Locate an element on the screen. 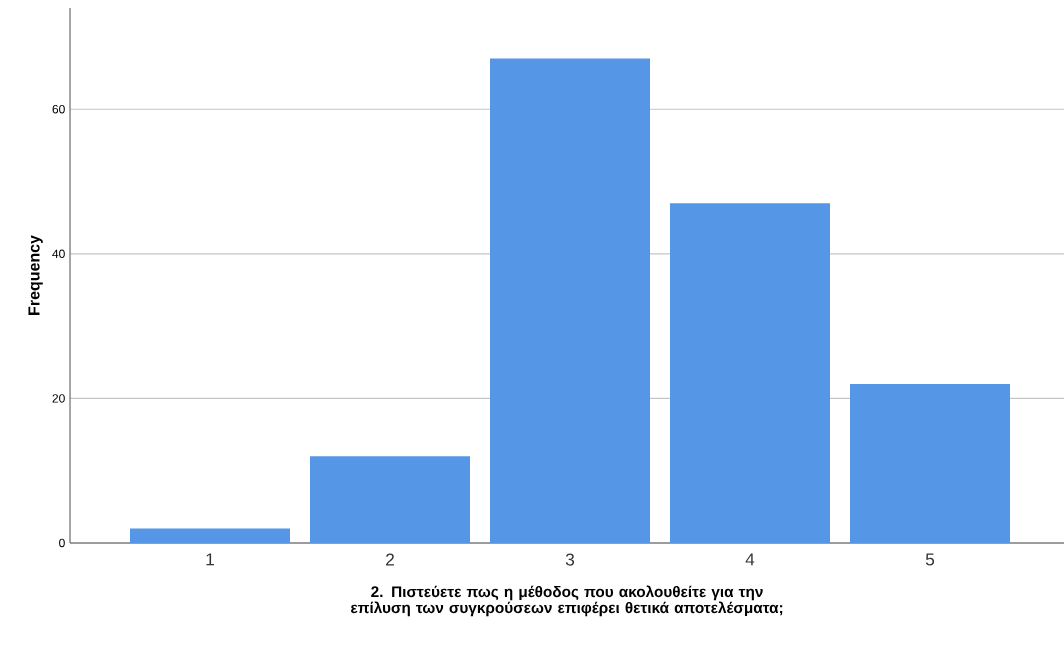  x-tick-label: 1 is located at coordinates (210, 559).